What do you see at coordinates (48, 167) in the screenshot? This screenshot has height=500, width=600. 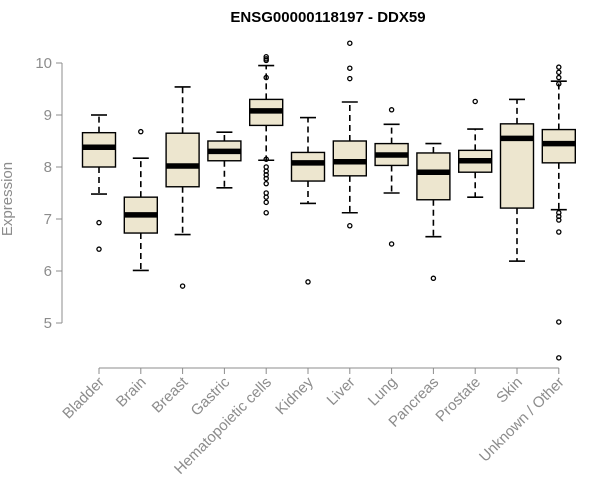 I see `y-tick-label: 8` at bounding box center [48, 167].